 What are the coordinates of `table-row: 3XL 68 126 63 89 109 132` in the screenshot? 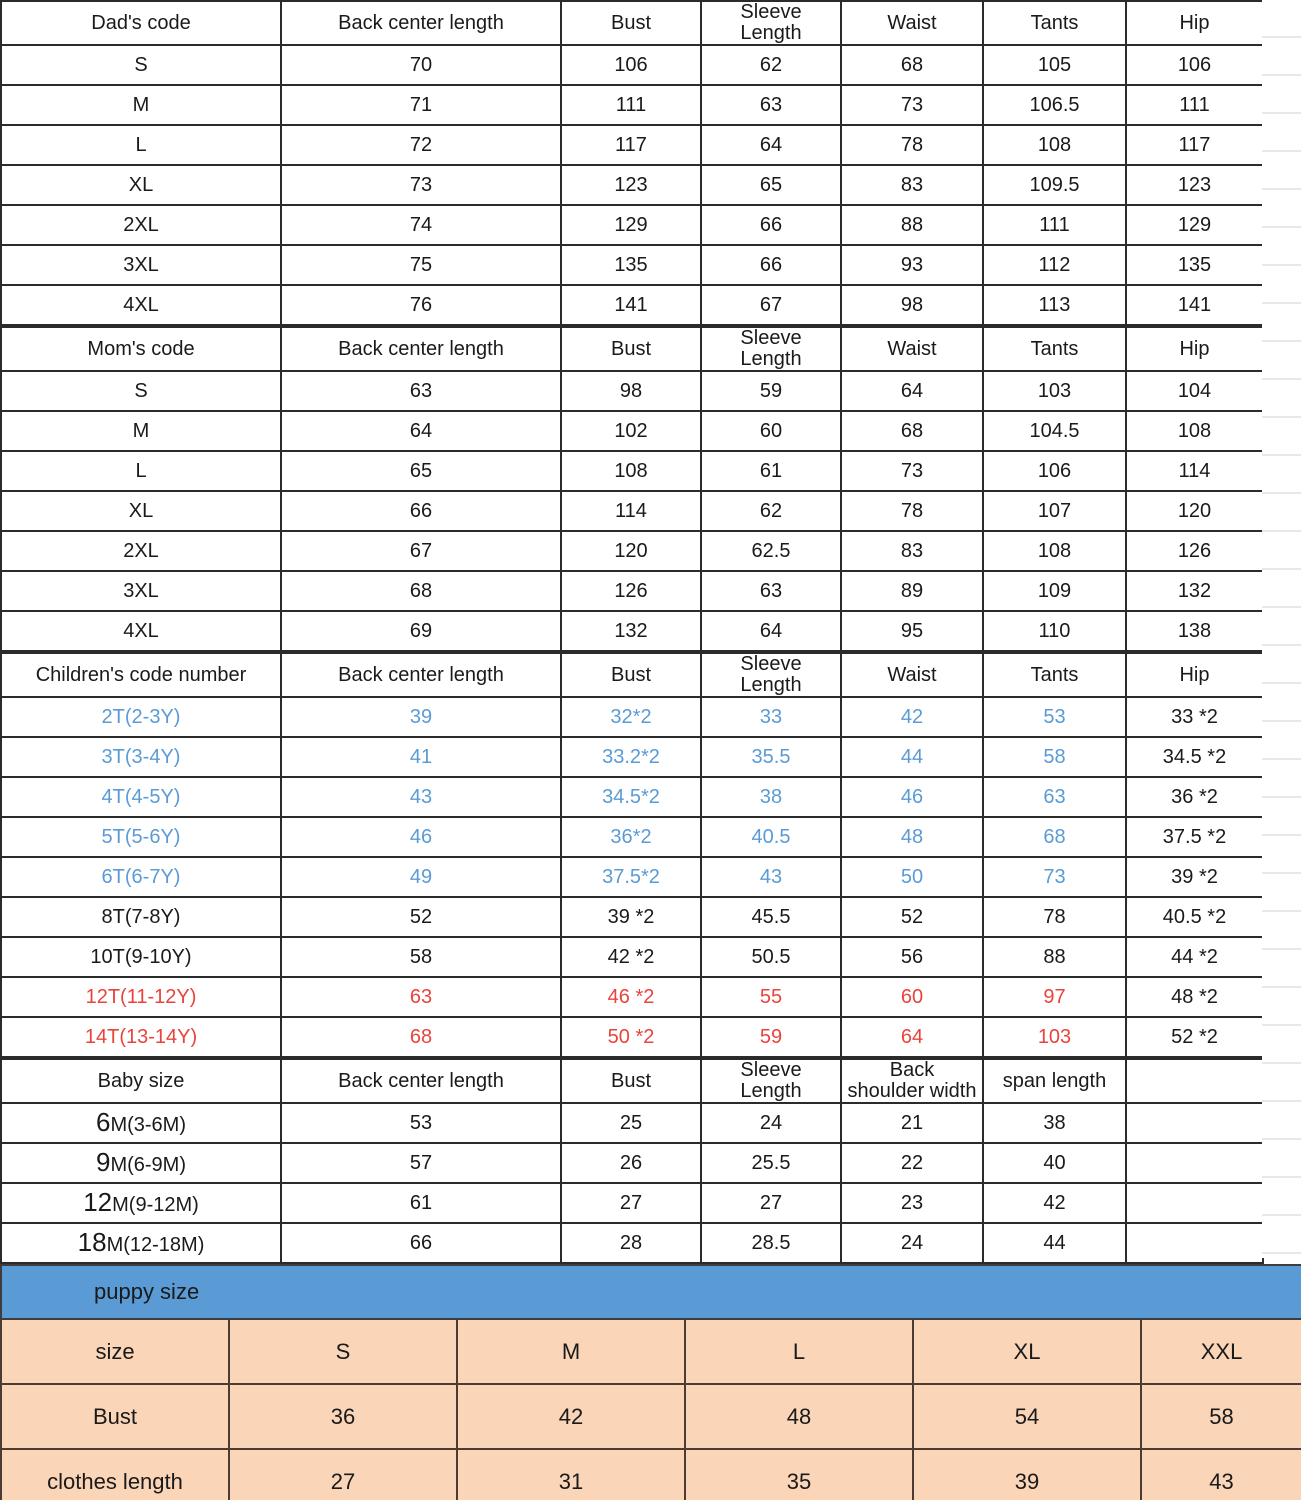 It's located at (632, 591).